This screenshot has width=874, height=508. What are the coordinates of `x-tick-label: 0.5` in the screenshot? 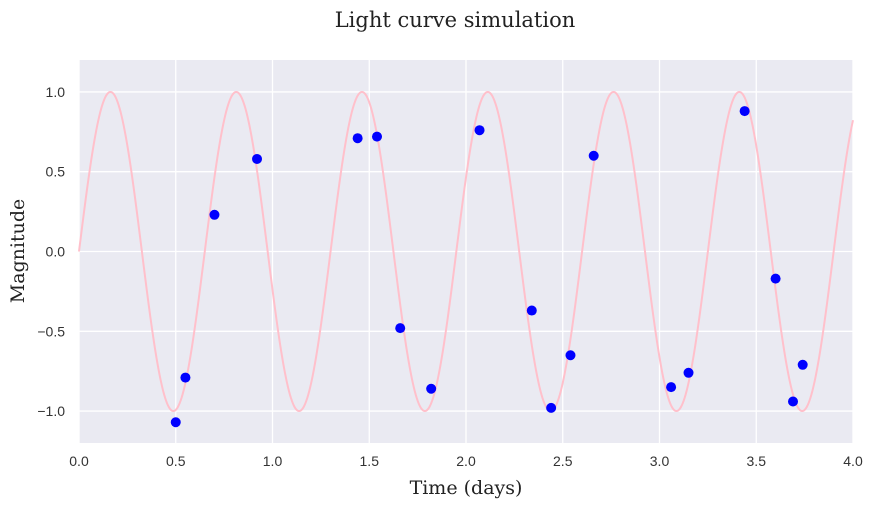 It's located at (176, 461).